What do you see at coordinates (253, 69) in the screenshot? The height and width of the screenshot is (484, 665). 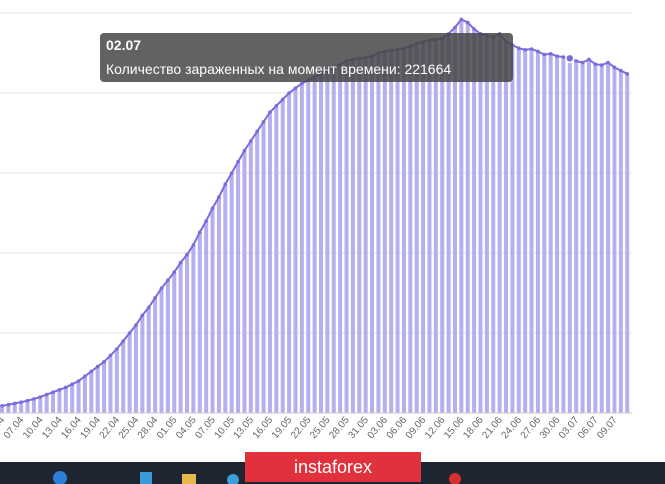 I see `tooltip-label: Количество зараженных на момент времени:` at bounding box center [253, 69].